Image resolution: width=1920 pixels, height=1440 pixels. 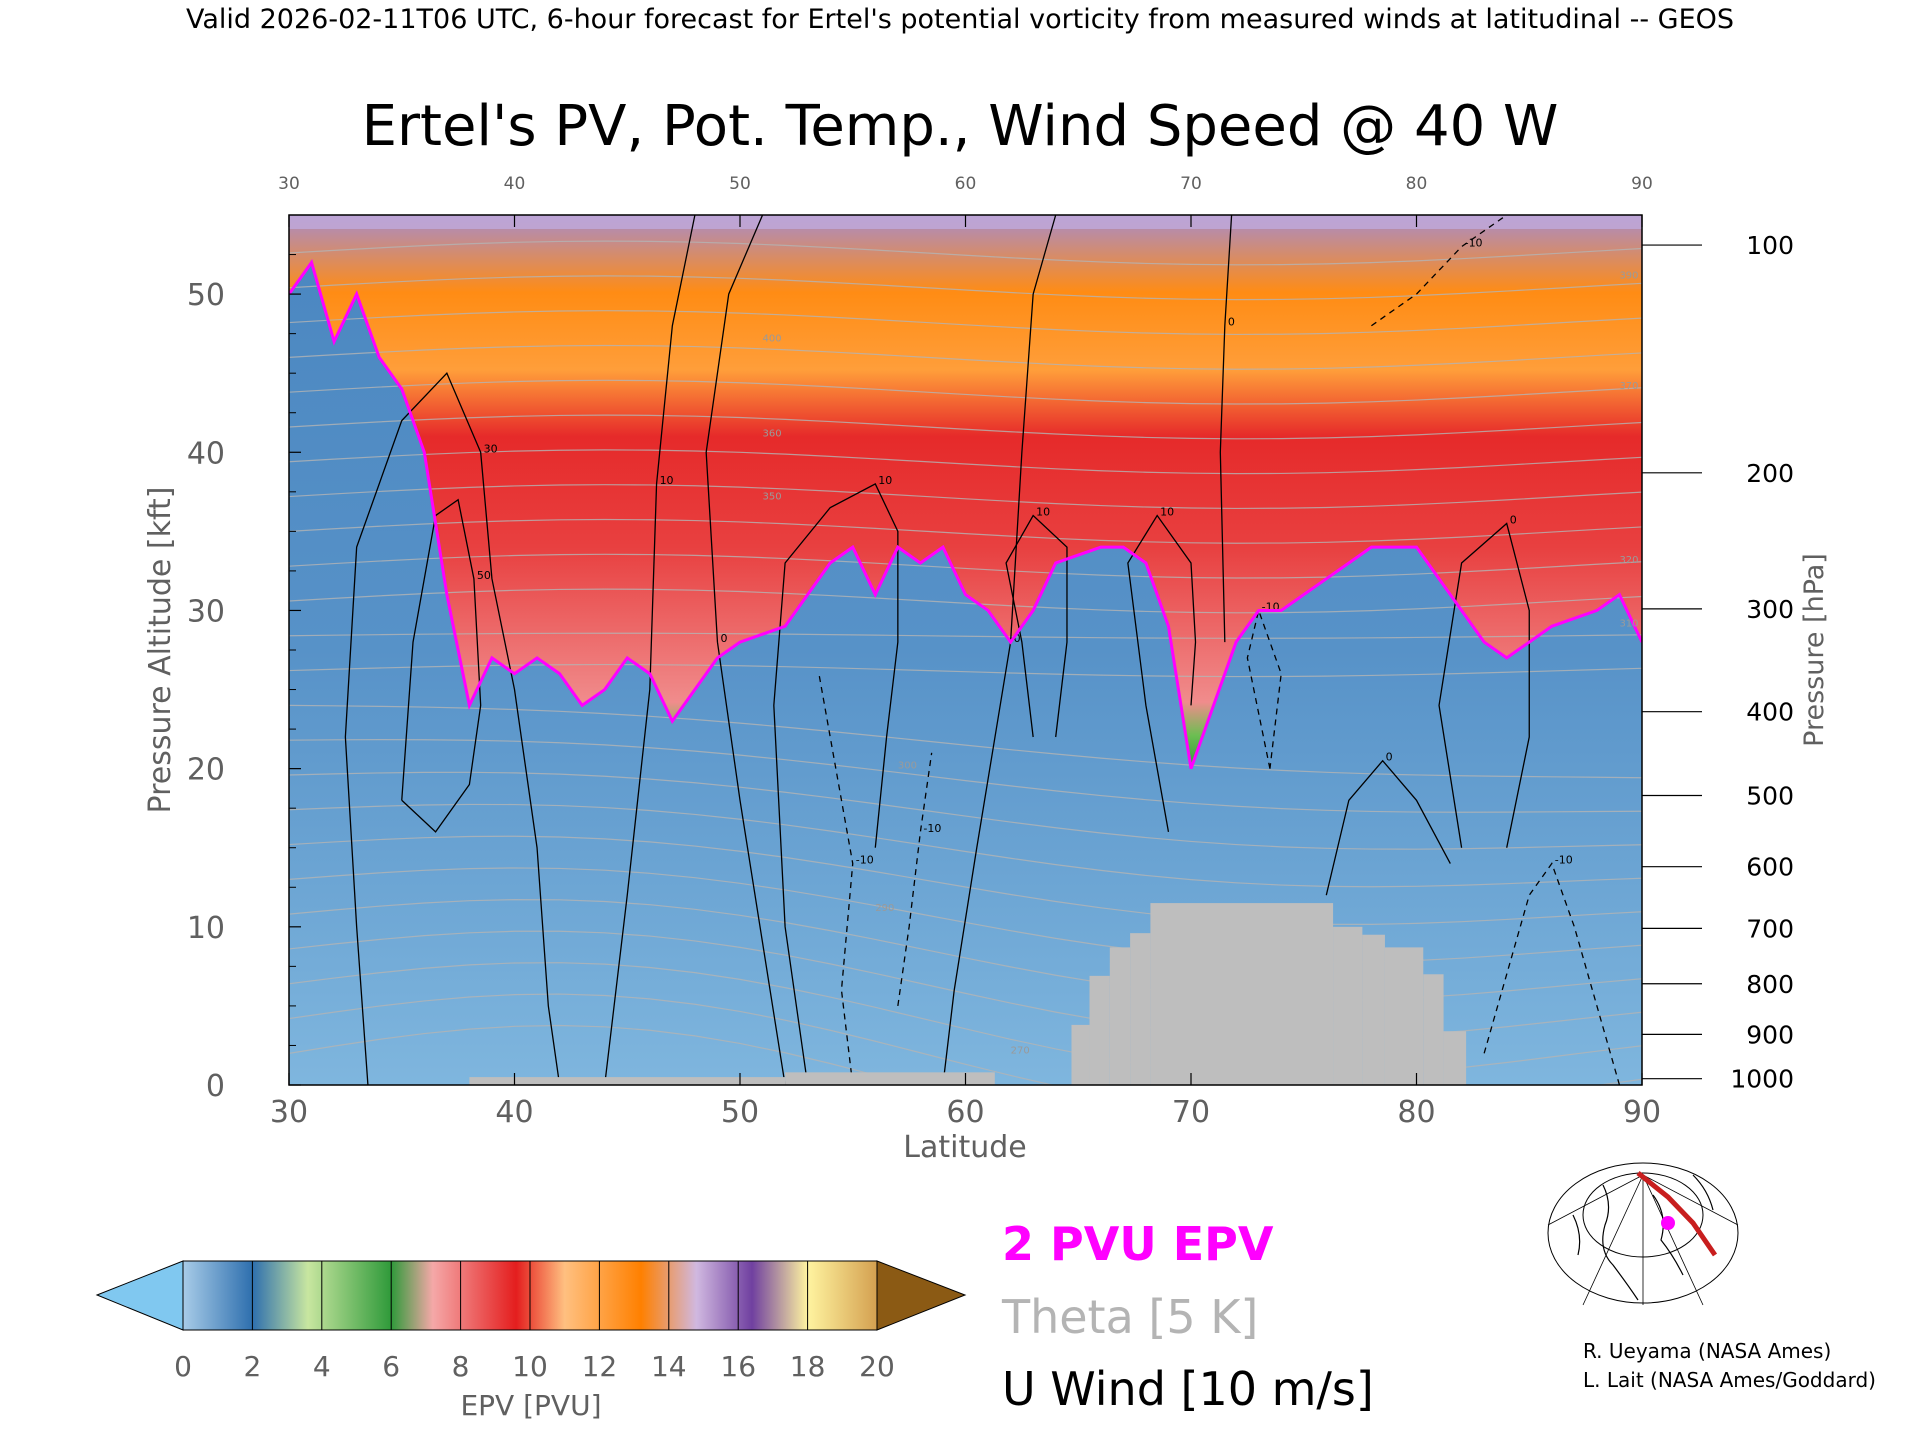 I want to click on theta-contour-label: 350, so click(x=772, y=497).